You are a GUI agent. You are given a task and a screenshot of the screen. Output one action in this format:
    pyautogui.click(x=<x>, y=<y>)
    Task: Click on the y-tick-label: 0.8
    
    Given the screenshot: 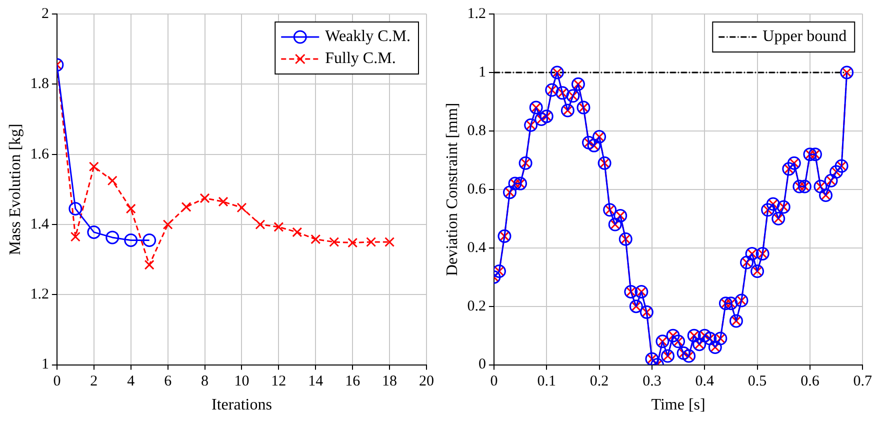 What is the action you would take?
    pyautogui.click(x=476, y=130)
    